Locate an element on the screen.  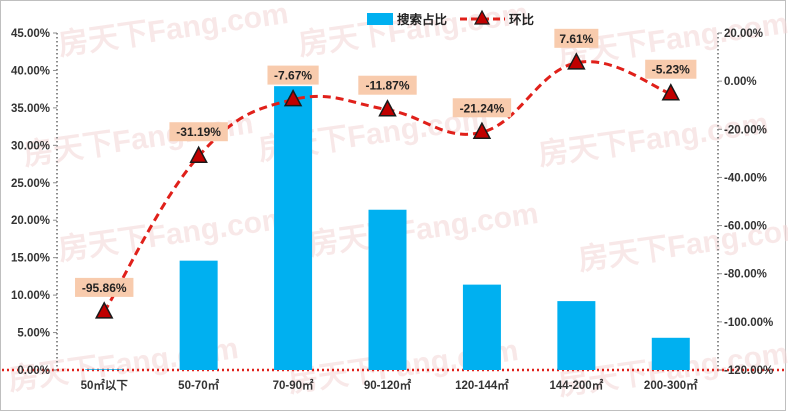
right-axis-tick-label: -60.00% is located at coordinates (745, 227).